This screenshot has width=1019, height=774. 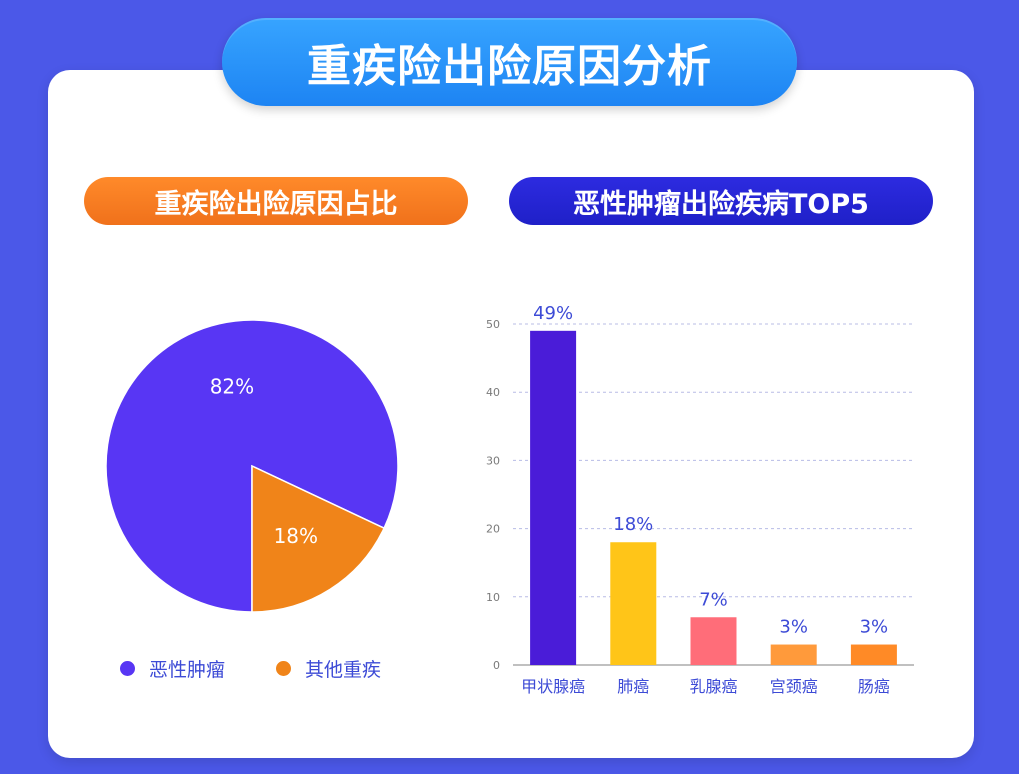 What do you see at coordinates (493, 392) in the screenshot?
I see `y-tick-label-40: 40` at bounding box center [493, 392].